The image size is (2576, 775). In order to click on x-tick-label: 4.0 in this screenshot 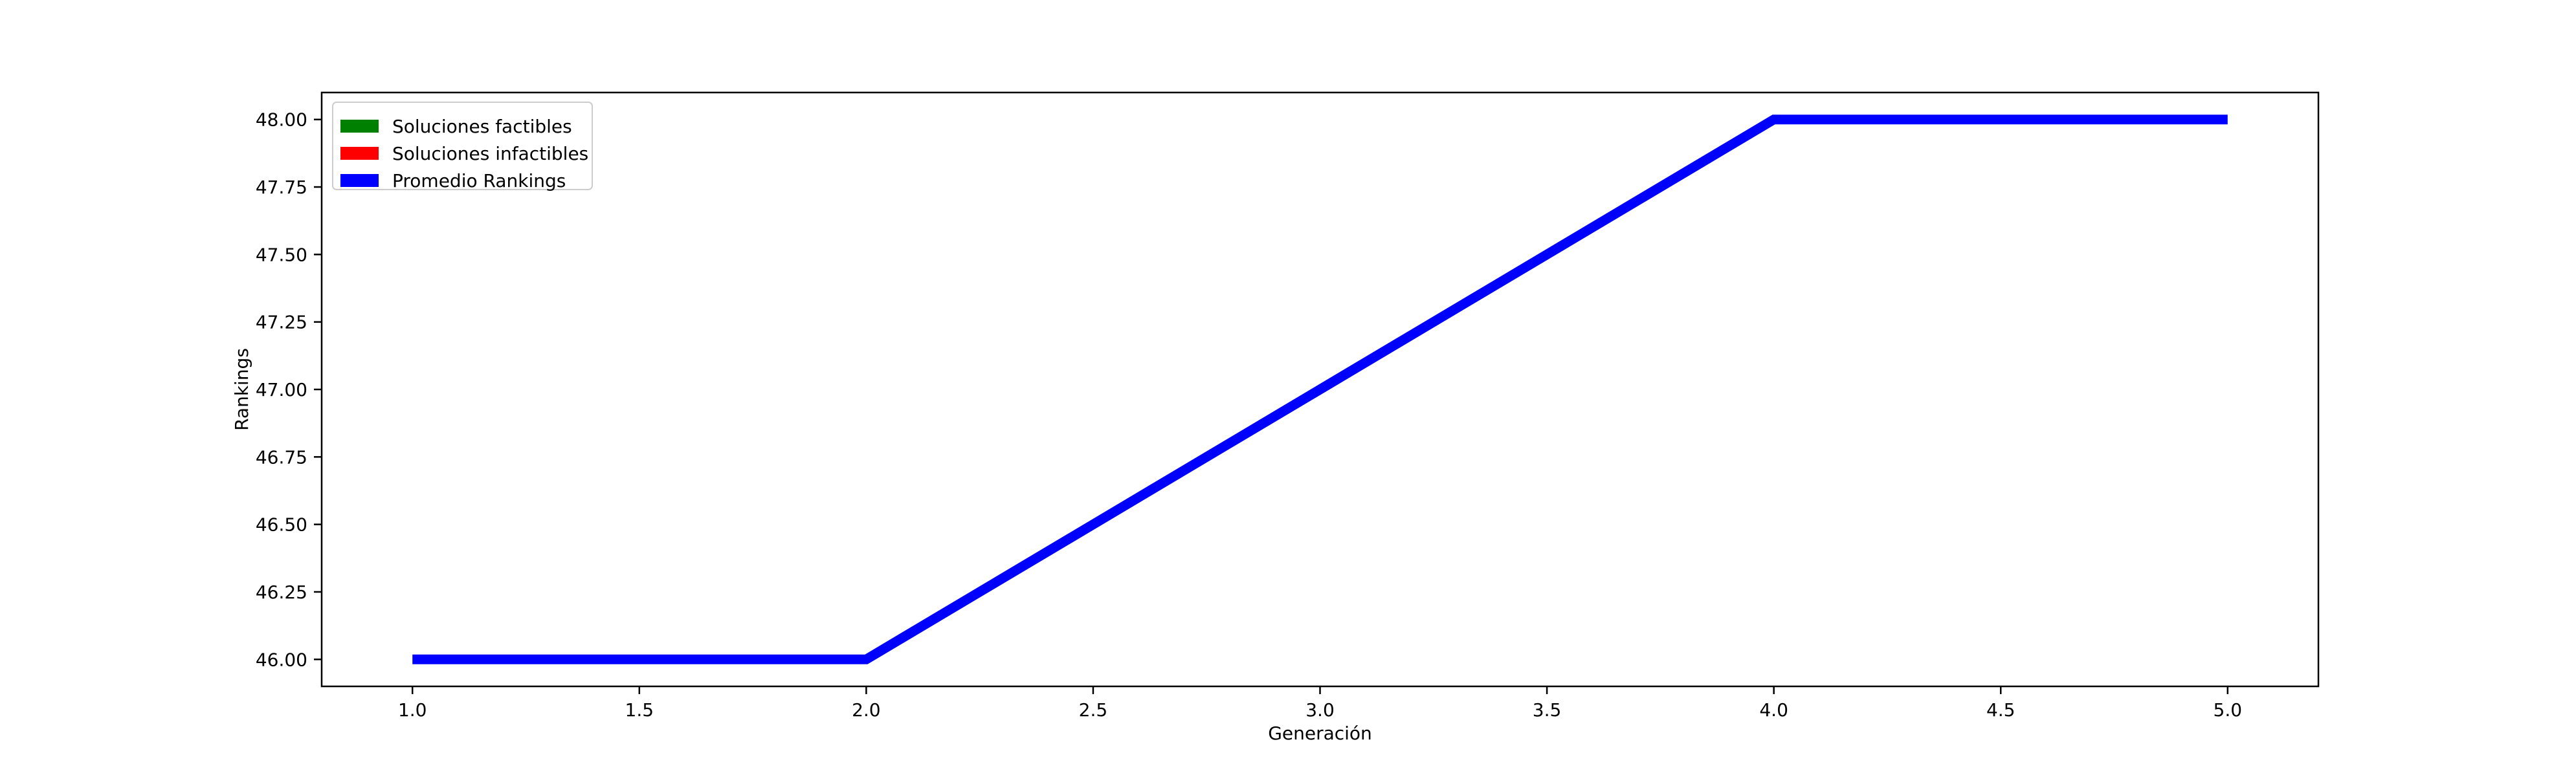, I will do `click(1773, 710)`.